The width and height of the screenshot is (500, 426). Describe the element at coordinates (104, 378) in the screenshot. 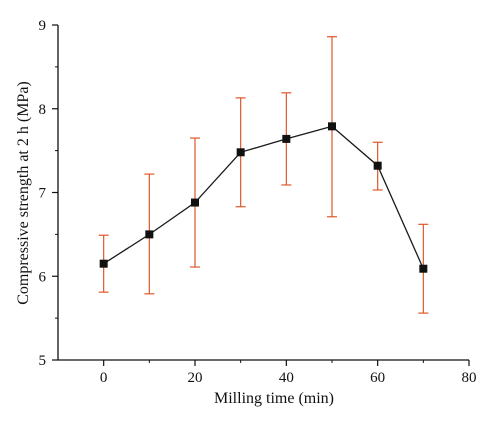

I see `x-tick-label: 0` at that location.